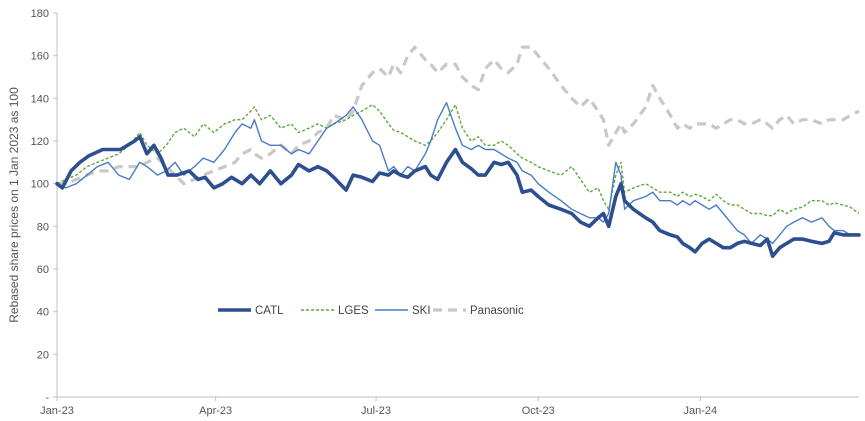 This screenshot has height=421, width=865. Describe the element at coordinates (371, 311) in the screenshot. I see `legend: CATL LGES SKI Panasonic` at that location.